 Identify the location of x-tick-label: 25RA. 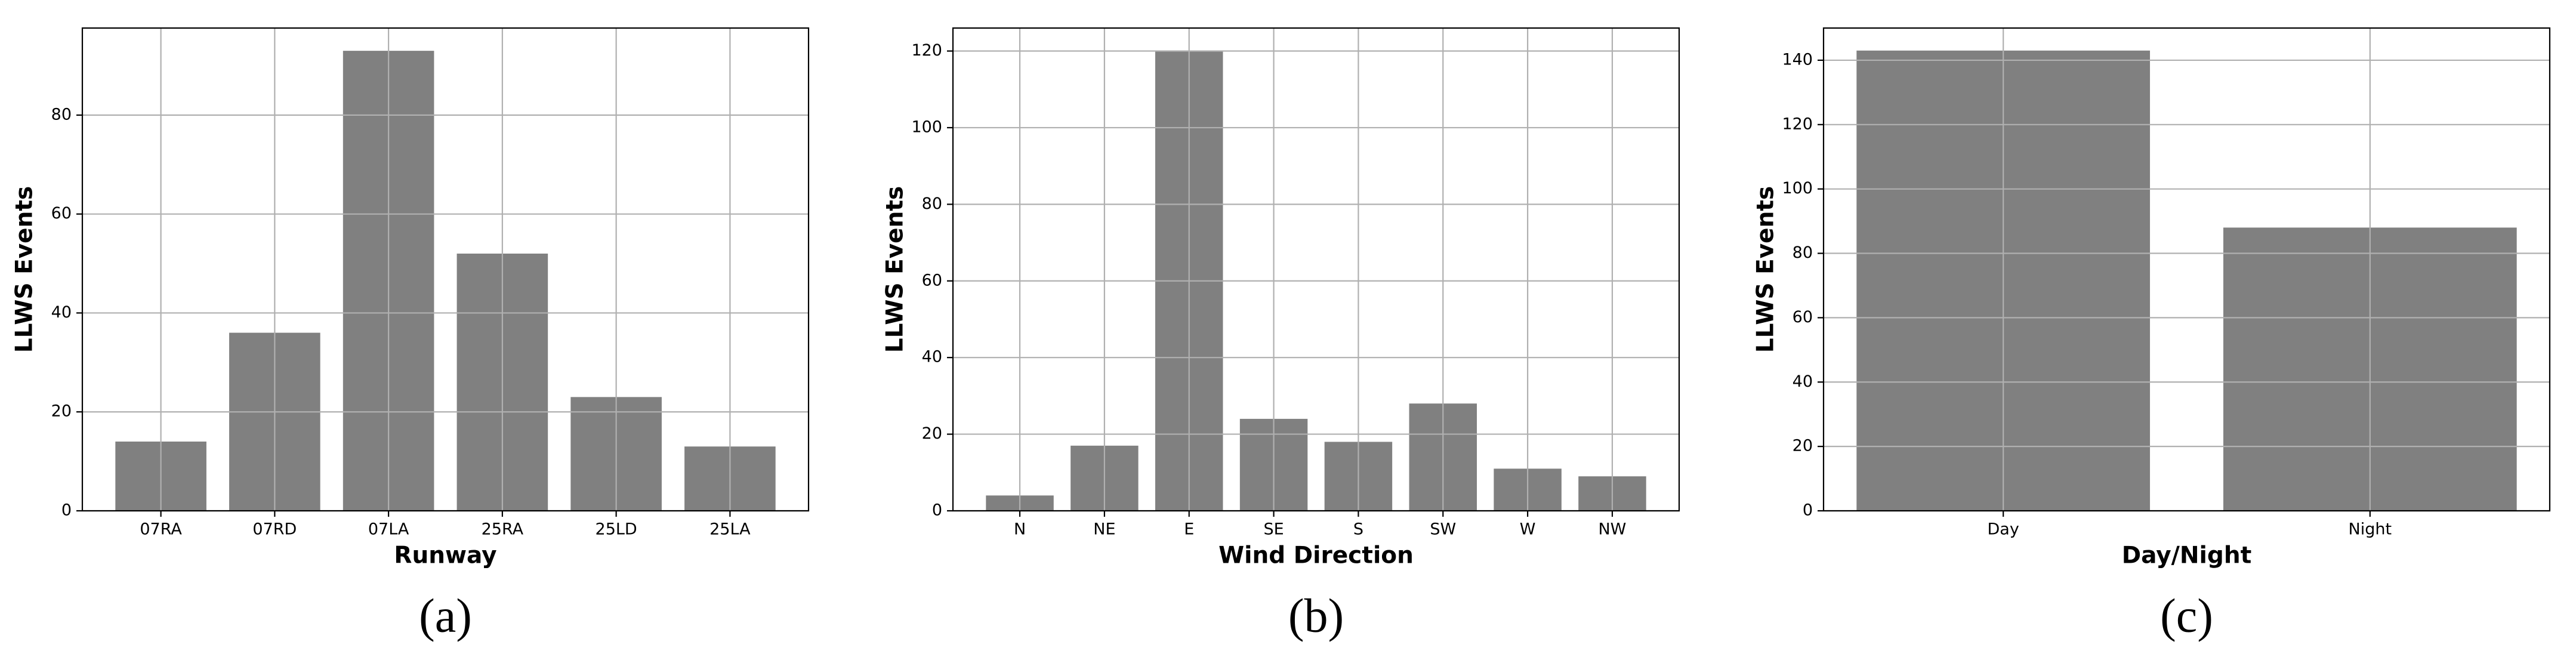
(503, 529).